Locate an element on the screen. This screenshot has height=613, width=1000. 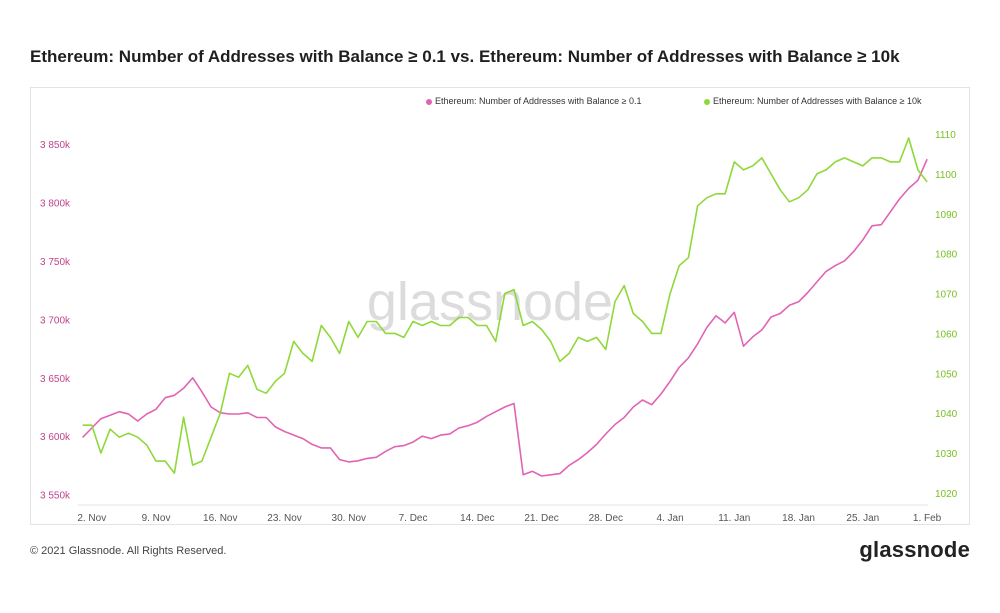
x-tick-label: 7. Dec is located at coordinates (413, 518).